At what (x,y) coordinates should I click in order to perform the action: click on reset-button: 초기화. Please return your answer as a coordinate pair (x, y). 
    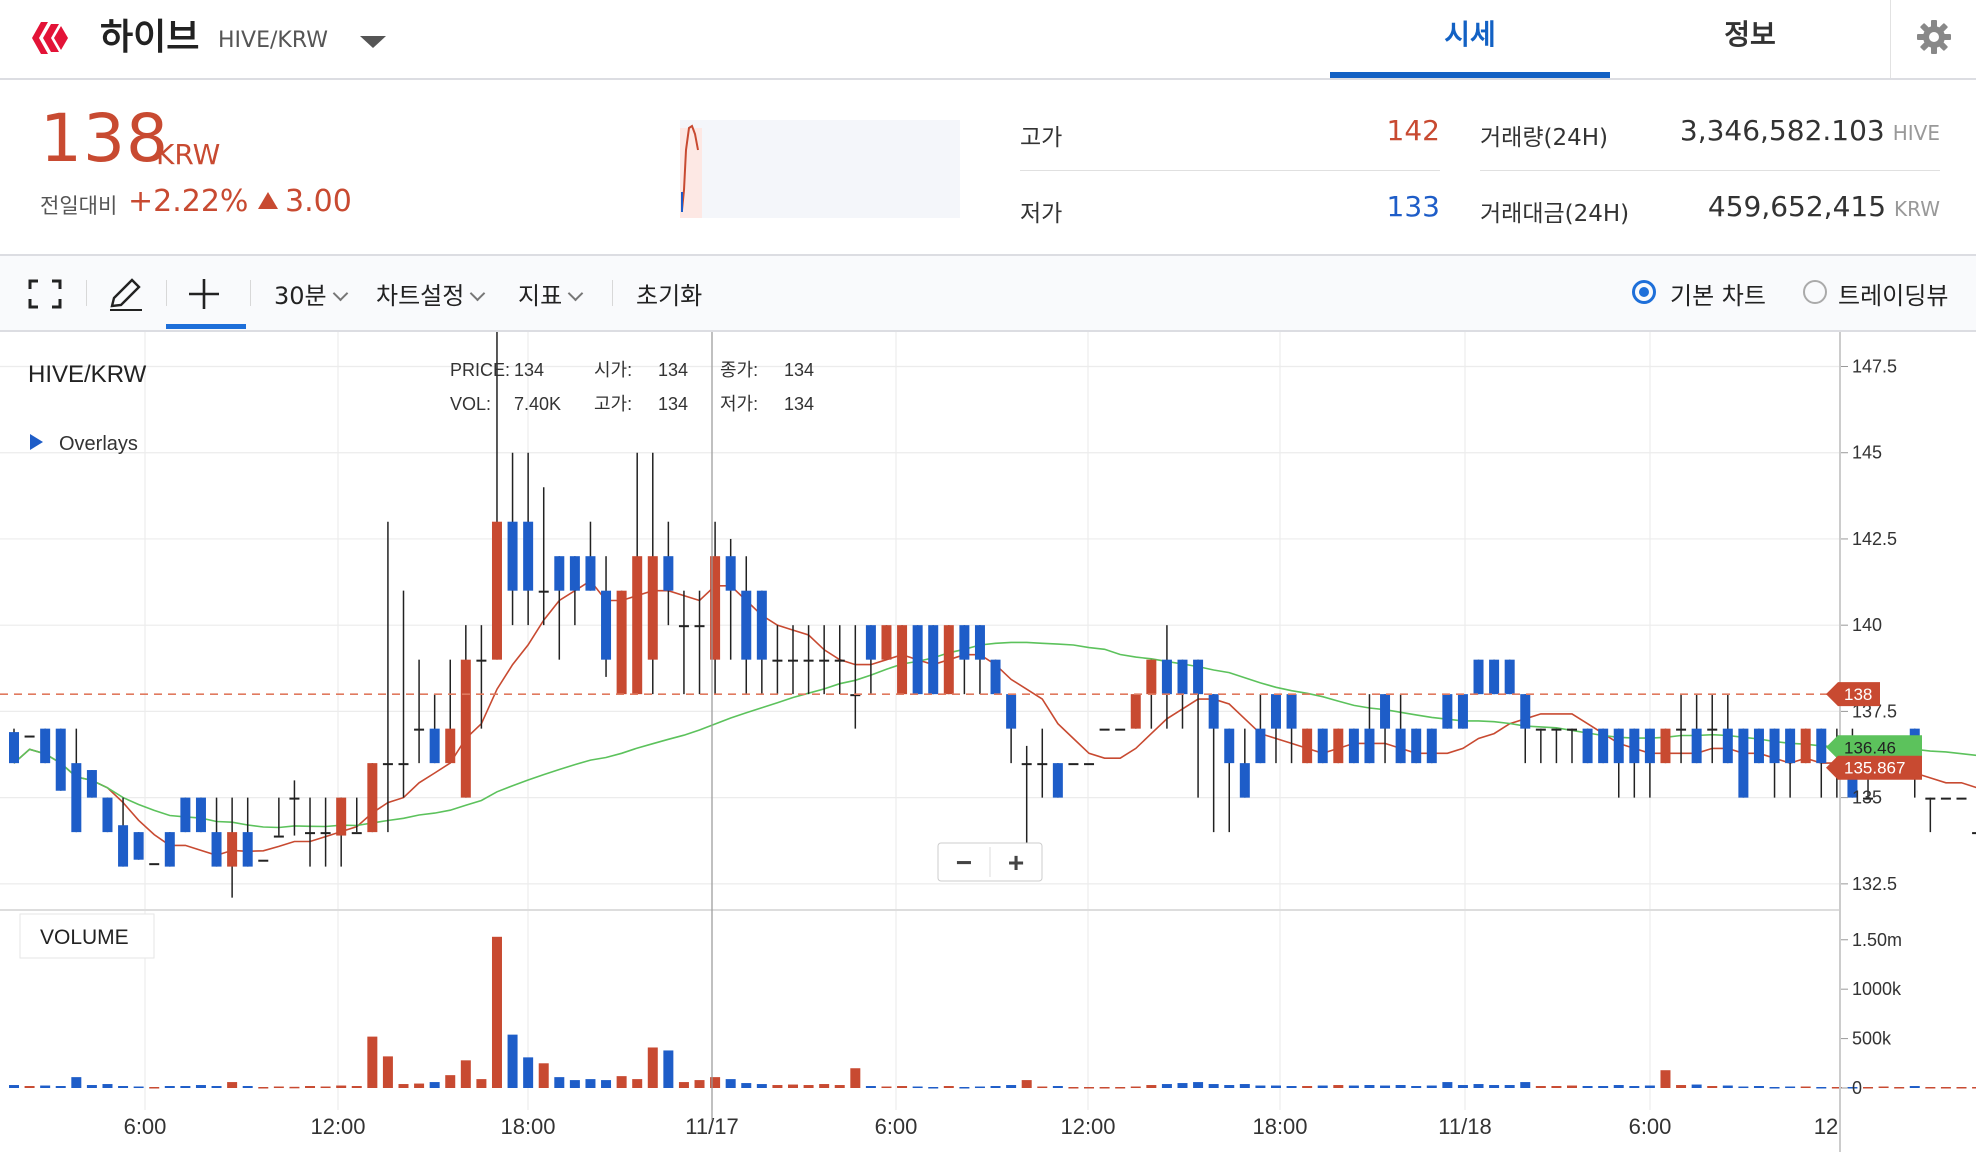
    Looking at the image, I should click on (669, 296).